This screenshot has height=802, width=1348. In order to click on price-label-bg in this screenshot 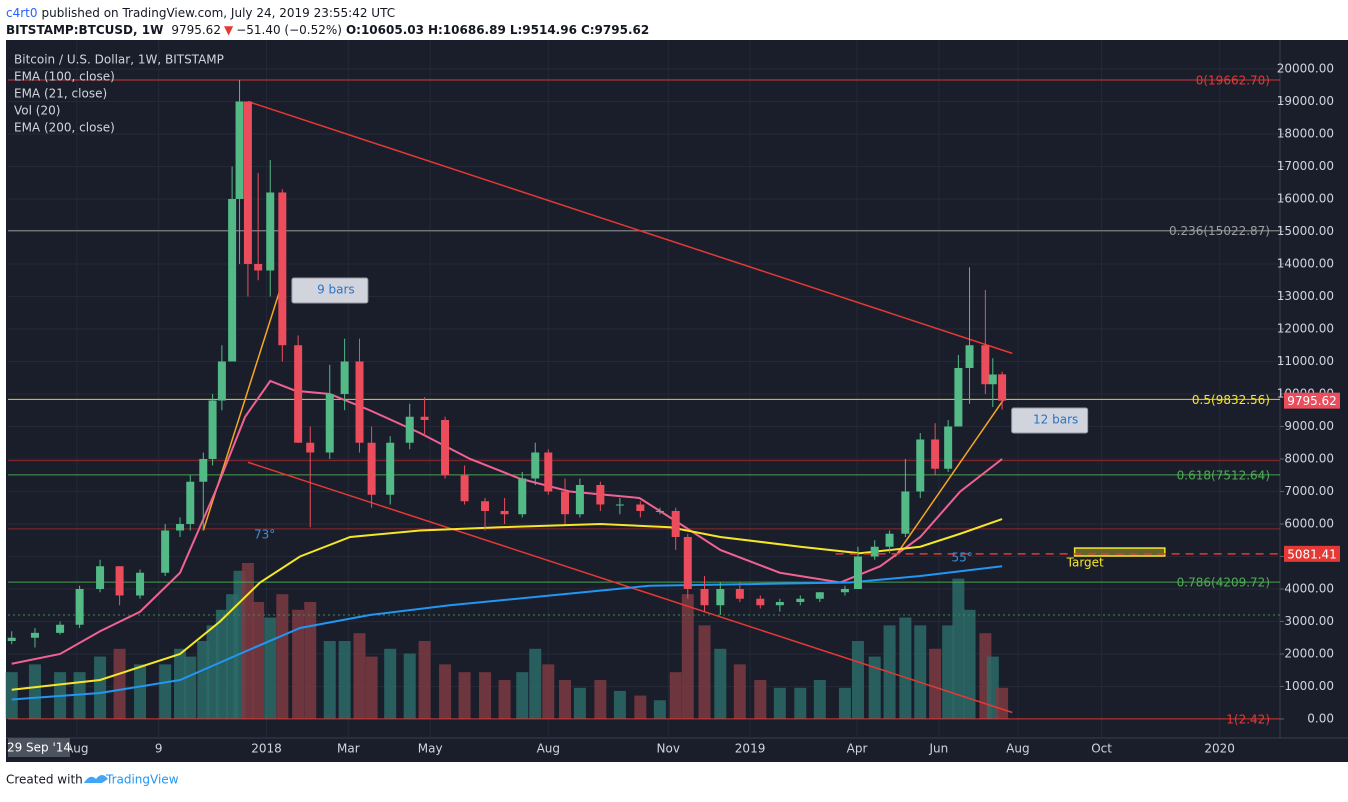, I will do `click(1312, 400)`.